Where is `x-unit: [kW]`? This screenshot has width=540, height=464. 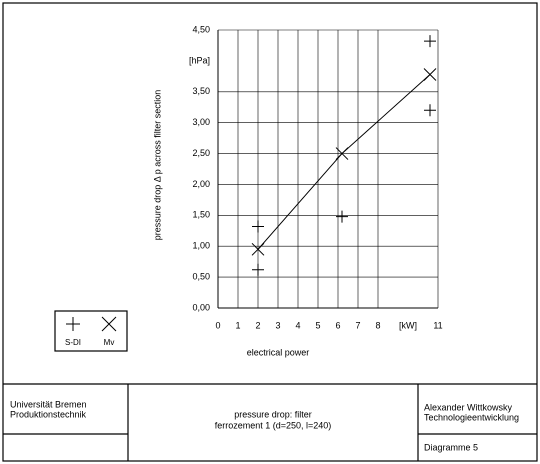 x-unit: [kW] is located at coordinates (408, 325).